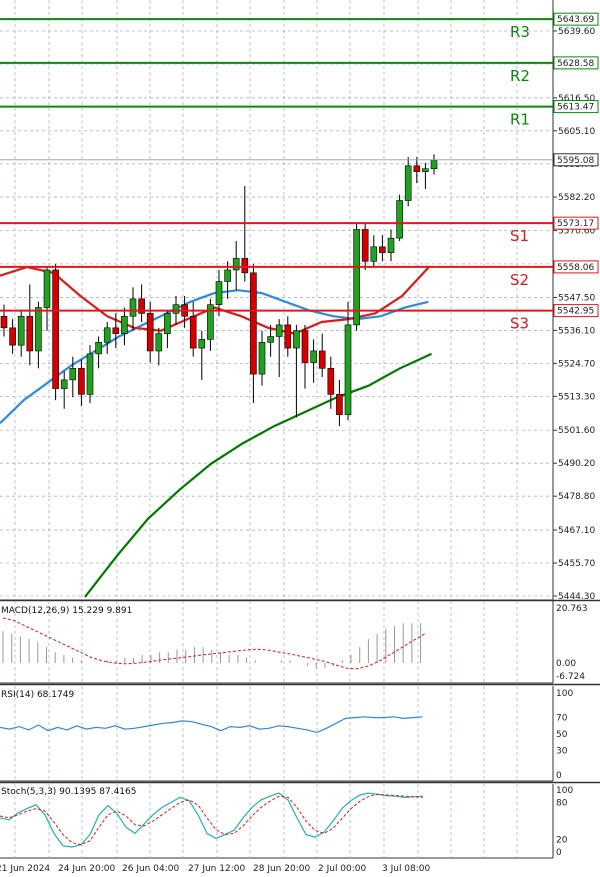 The image size is (600, 877). I want to click on resistance-tag-R2, so click(576, 63).